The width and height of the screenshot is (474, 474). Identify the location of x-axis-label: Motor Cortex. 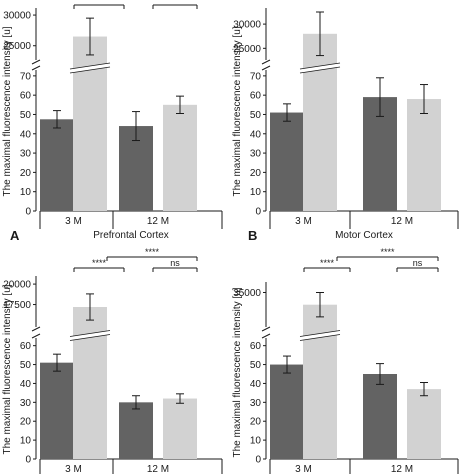
(364, 235).